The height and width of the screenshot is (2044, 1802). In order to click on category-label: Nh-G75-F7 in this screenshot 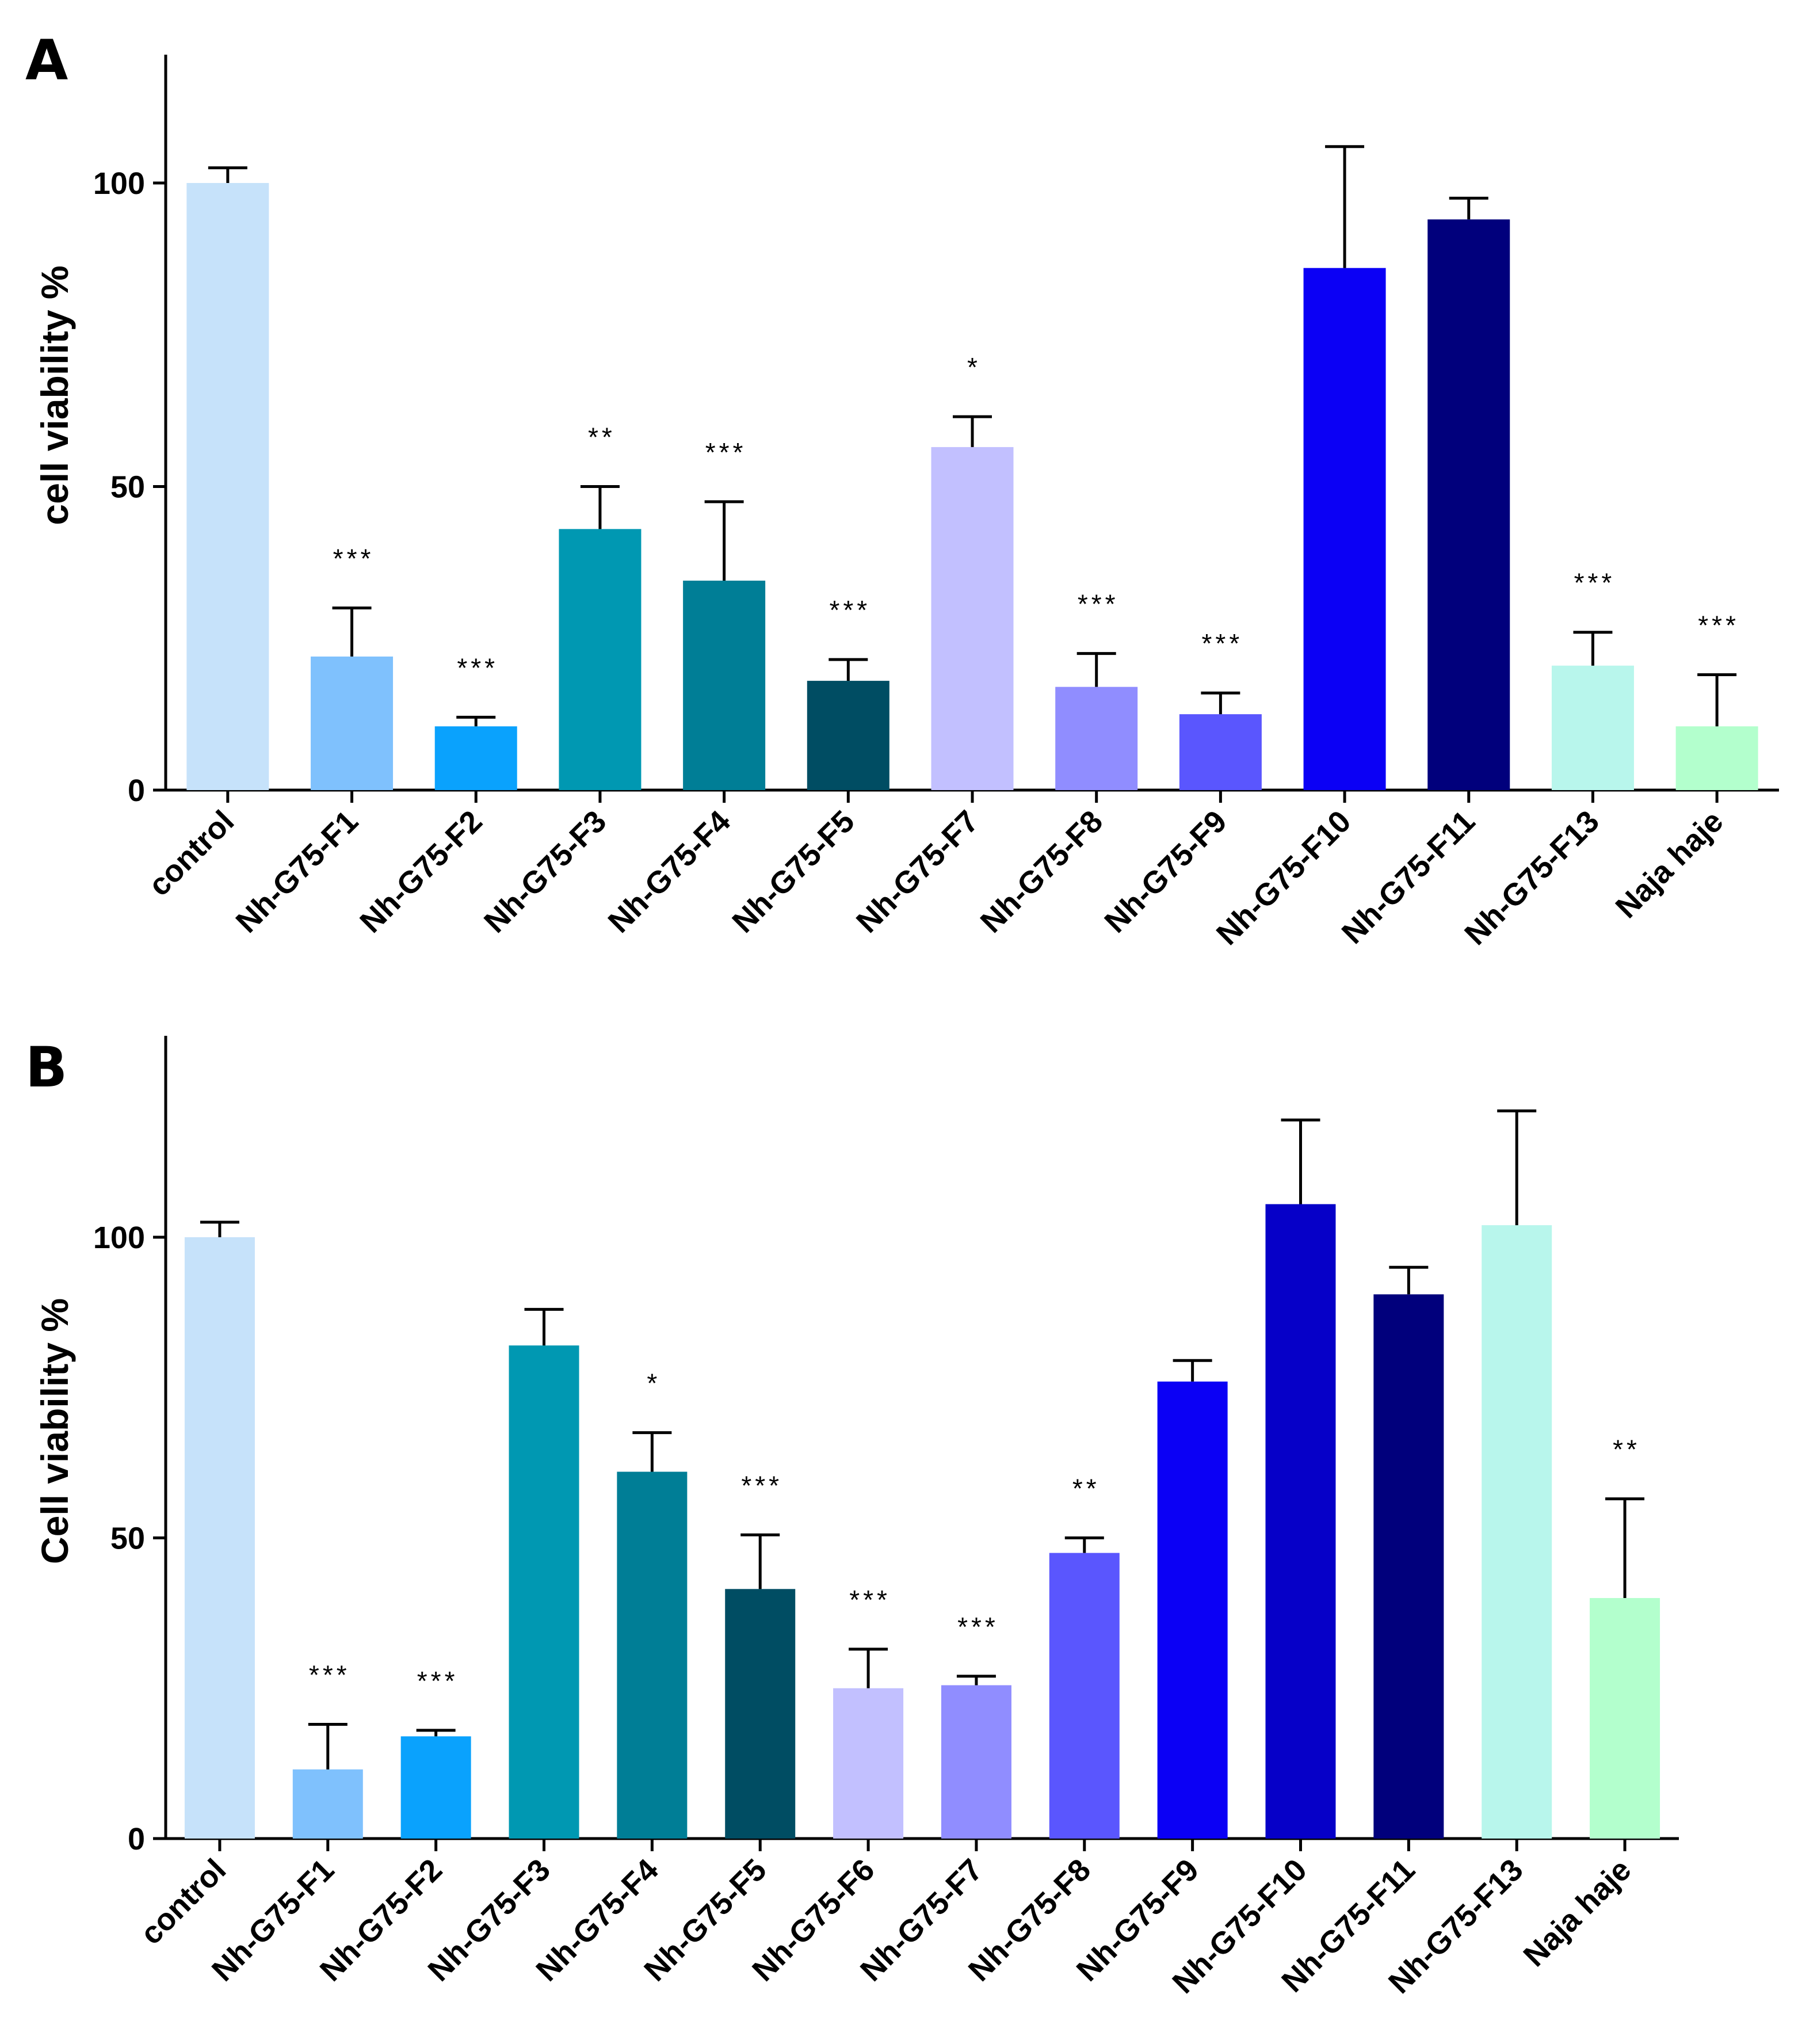, I will do `click(918, 871)`.